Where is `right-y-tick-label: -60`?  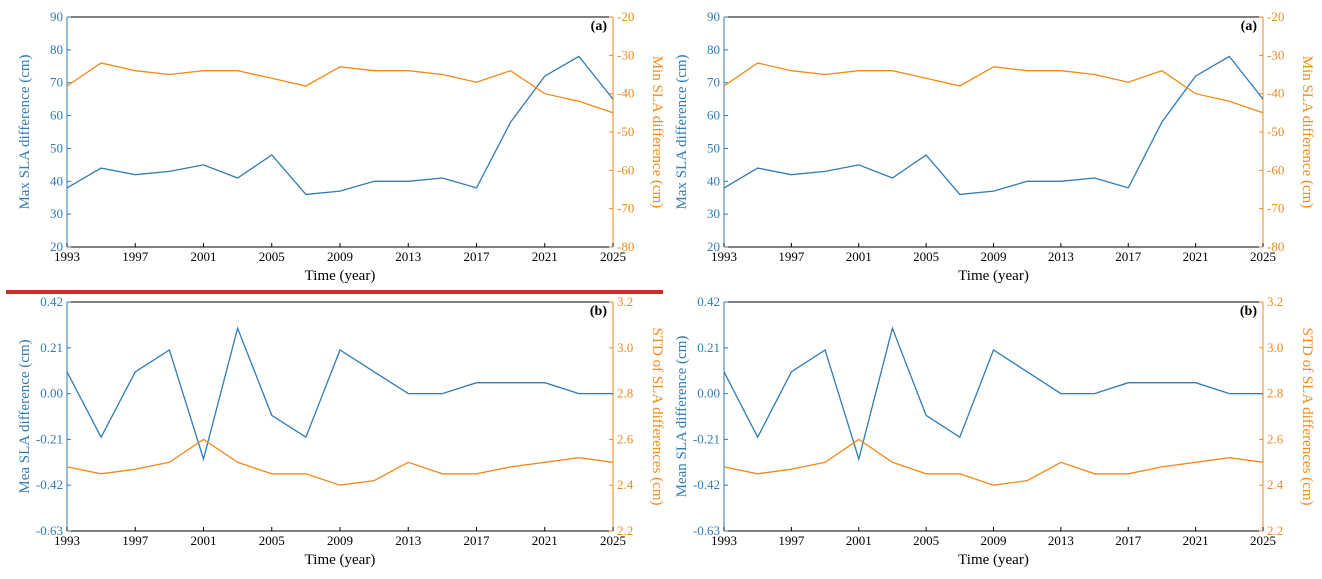 right-y-tick-label: -60 is located at coordinates (1275, 169).